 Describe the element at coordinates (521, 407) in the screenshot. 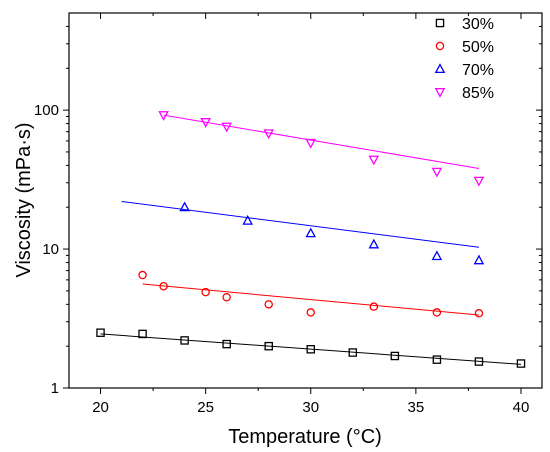

I see `x-tick-label: 40` at that location.